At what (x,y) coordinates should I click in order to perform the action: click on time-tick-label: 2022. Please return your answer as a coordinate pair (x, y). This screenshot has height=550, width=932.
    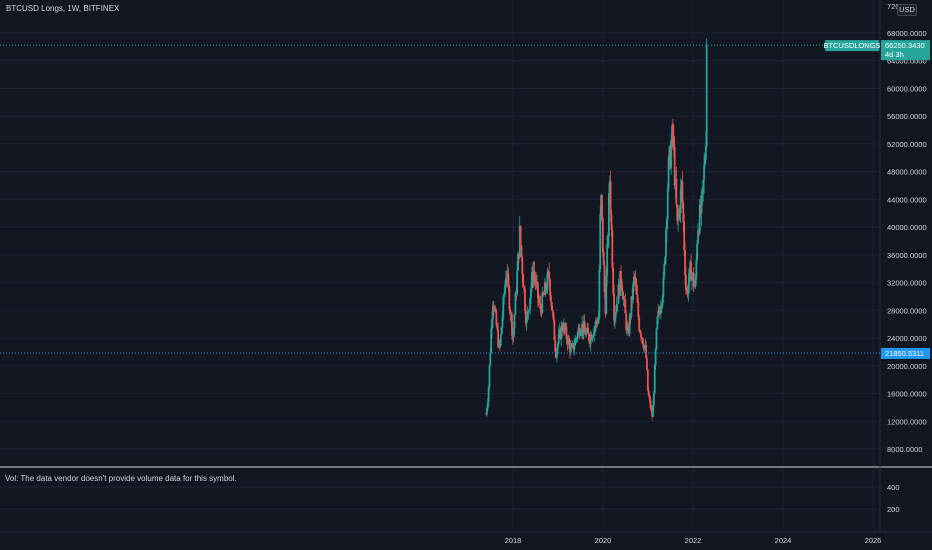
    Looking at the image, I should click on (693, 540).